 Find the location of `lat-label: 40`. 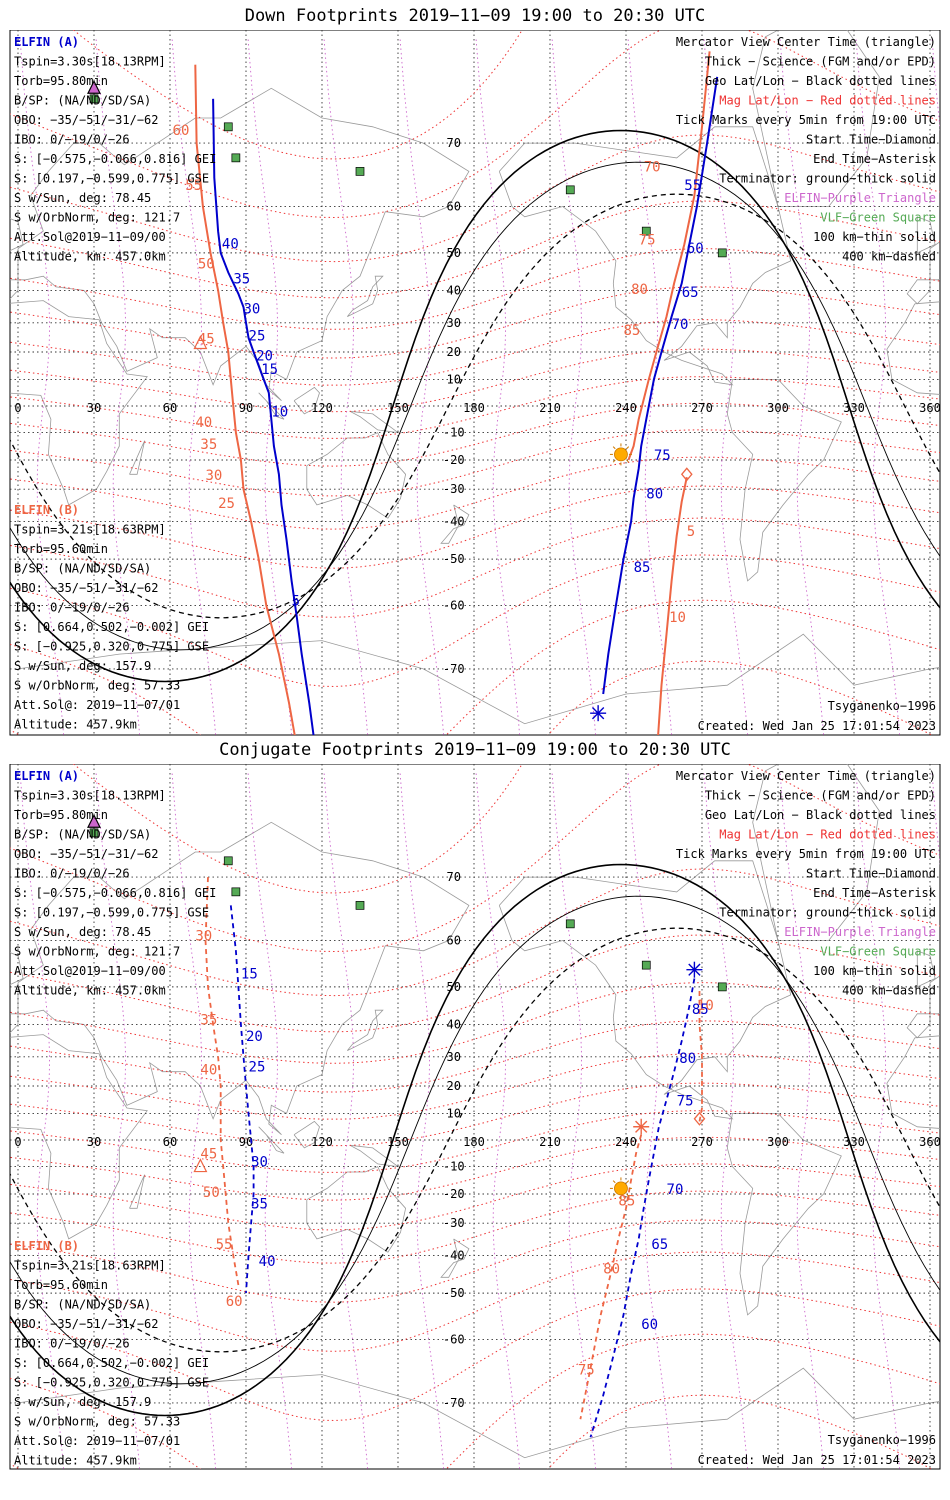

lat-label: 40 is located at coordinates (454, 290).